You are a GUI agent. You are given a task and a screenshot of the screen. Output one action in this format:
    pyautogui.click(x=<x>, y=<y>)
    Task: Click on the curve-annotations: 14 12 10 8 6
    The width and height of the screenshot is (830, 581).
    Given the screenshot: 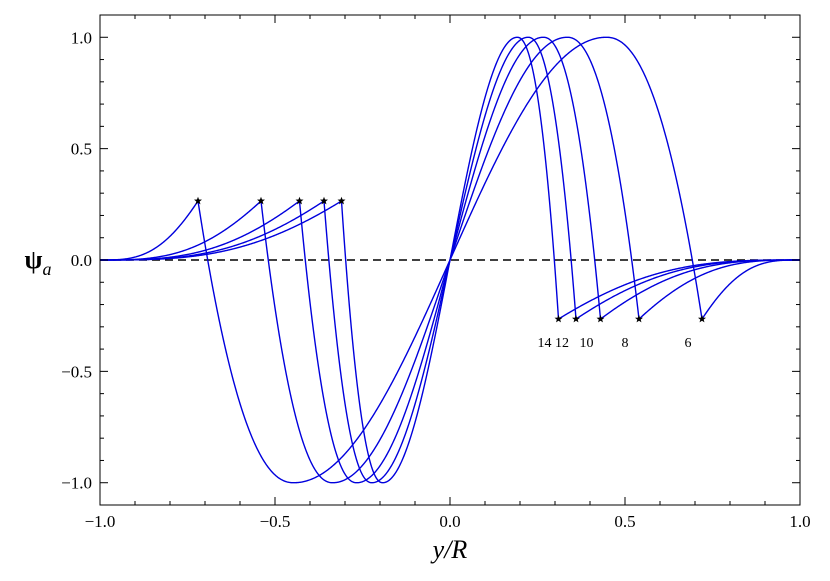 What is the action you would take?
    pyautogui.click(x=615, y=343)
    